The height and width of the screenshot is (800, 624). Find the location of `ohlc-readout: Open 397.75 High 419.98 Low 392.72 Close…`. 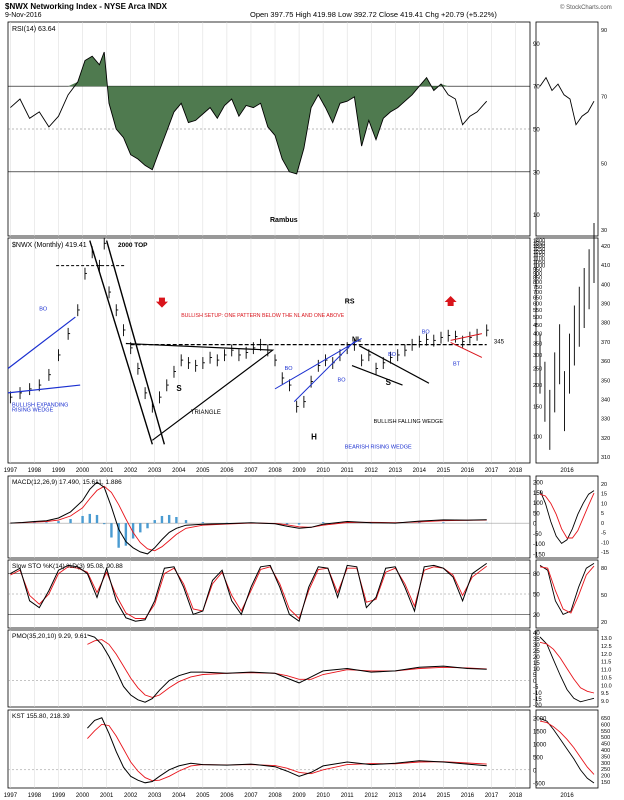

ohlc-readout: Open 397.75 High 419.98 Low 392.72 Close… is located at coordinates (373, 14).